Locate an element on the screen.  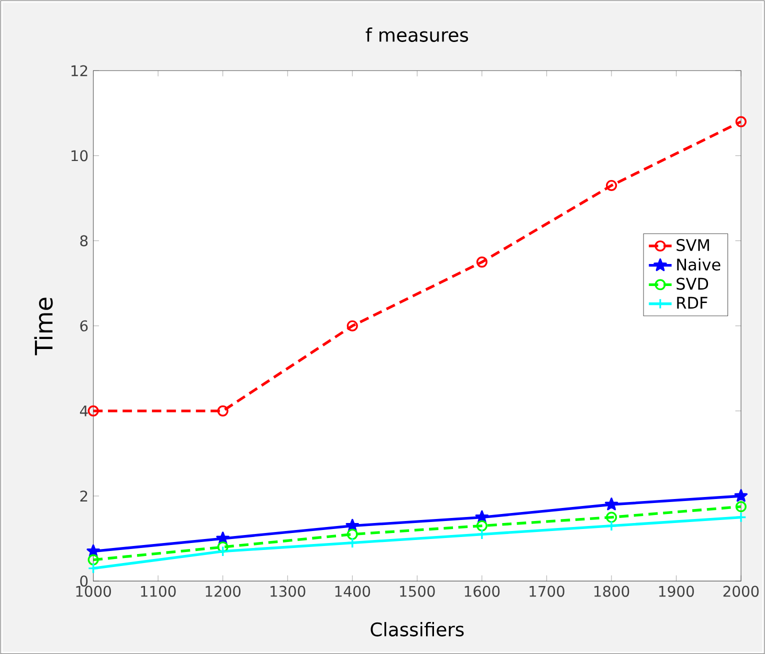
y-tick-label: 10 is located at coordinates (80, 156).